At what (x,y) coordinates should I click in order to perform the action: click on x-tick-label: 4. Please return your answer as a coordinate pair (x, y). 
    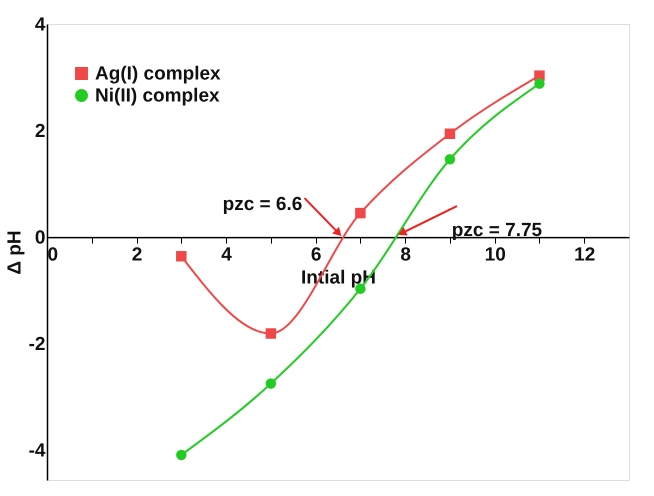
    Looking at the image, I should click on (226, 255).